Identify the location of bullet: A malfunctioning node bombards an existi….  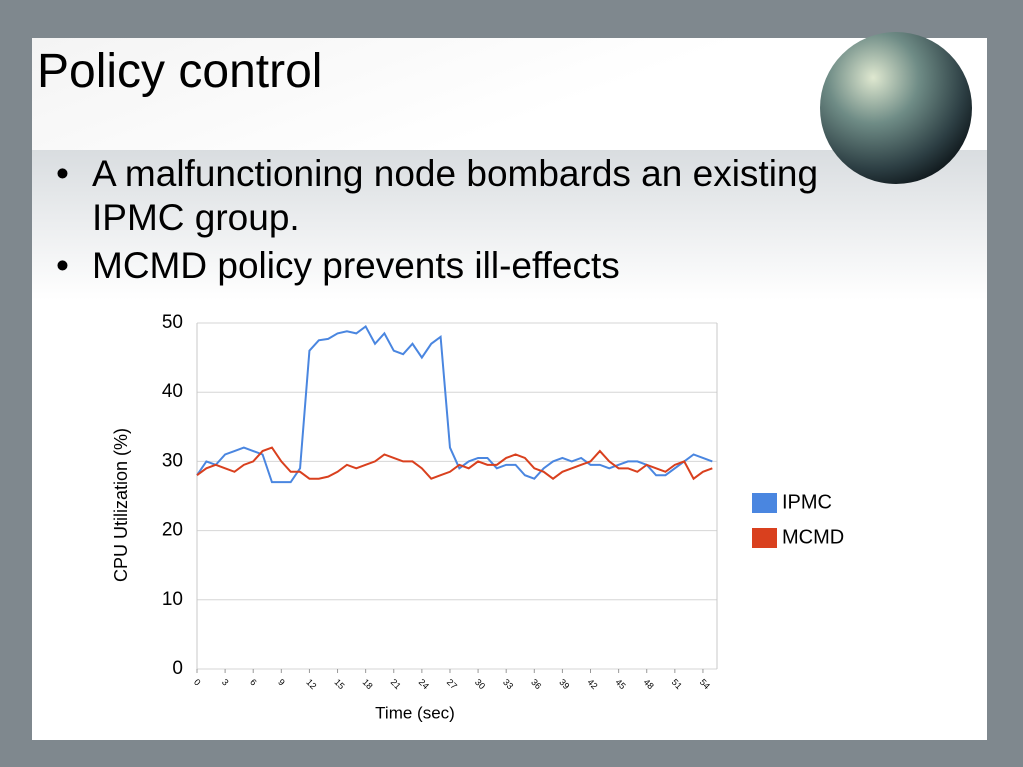
(482, 196).